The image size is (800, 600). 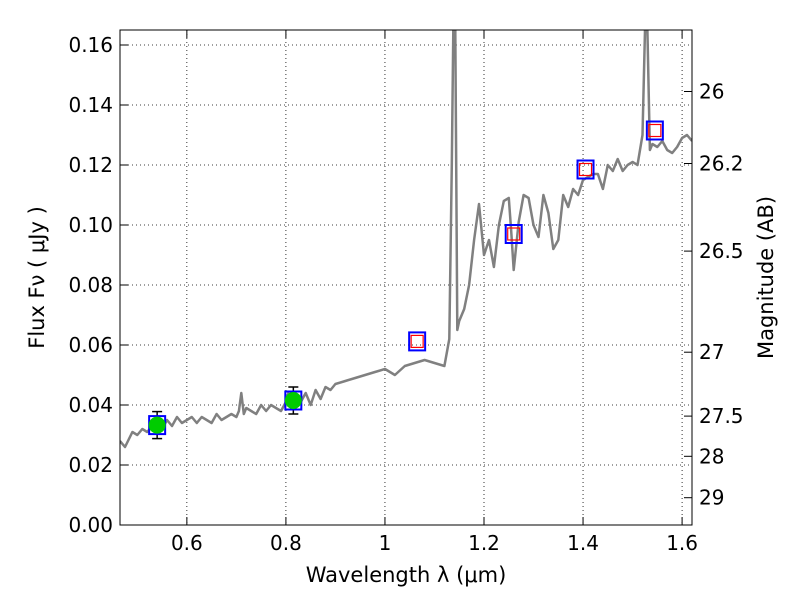 I want to click on right-tick-label: 28, so click(x=711, y=456).